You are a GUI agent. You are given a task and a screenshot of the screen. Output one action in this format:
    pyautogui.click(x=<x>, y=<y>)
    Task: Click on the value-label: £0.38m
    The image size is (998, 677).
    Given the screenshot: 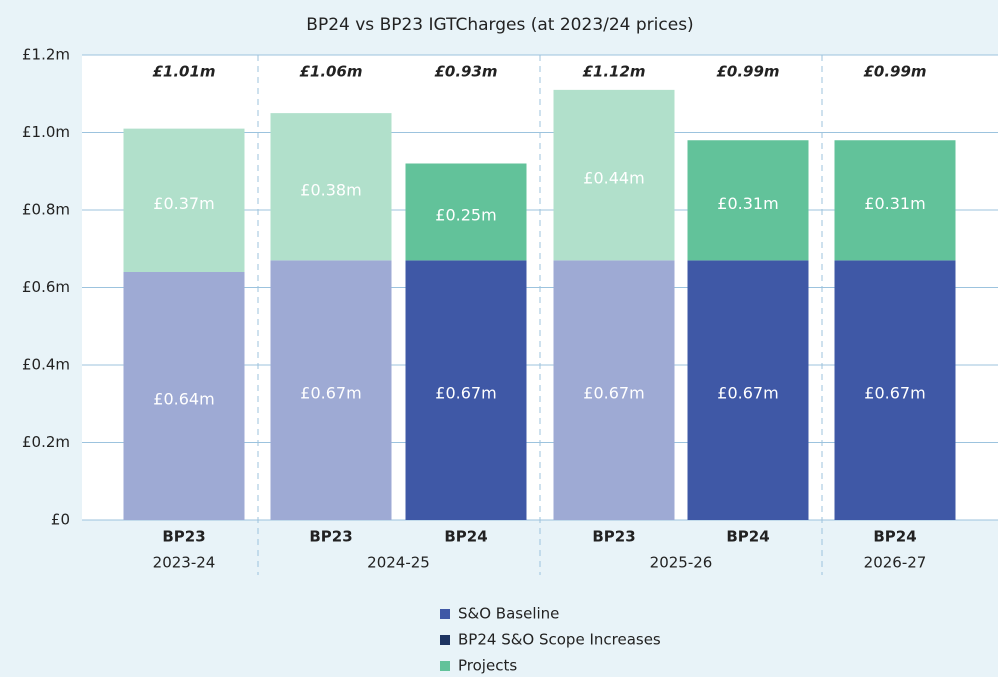 What is the action you would take?
    pyautogui.click(x=330, y=189)
    